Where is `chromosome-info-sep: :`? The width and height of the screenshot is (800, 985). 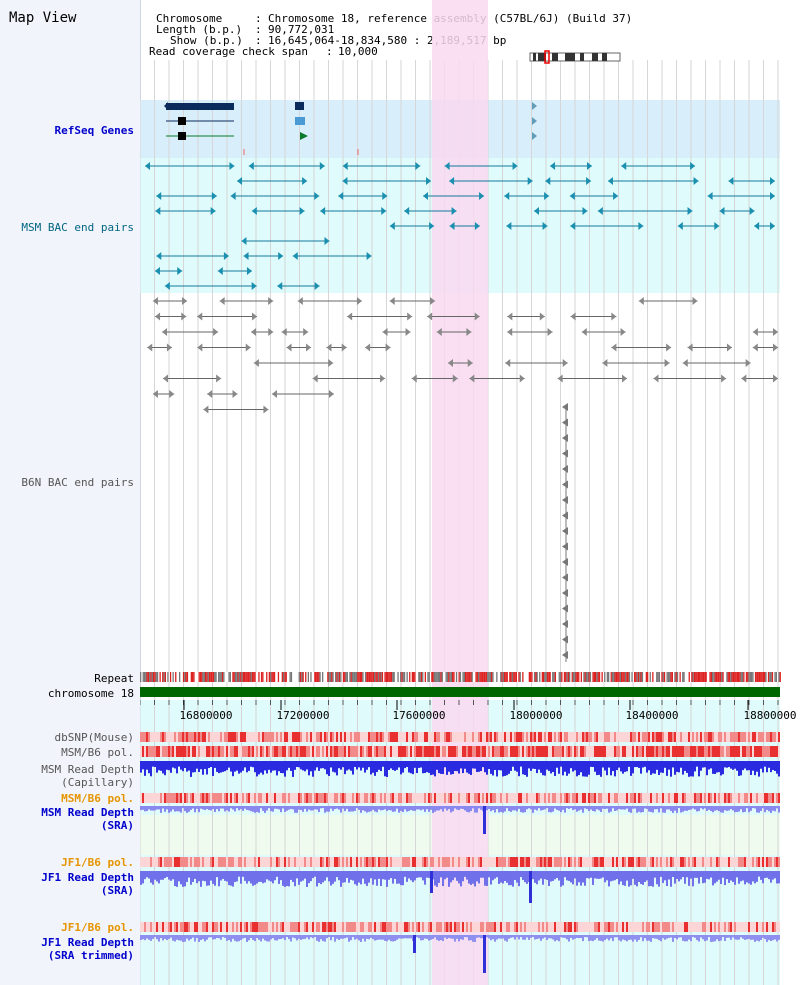 chromosome-info-sep: : is located at coordinates (258, 18).